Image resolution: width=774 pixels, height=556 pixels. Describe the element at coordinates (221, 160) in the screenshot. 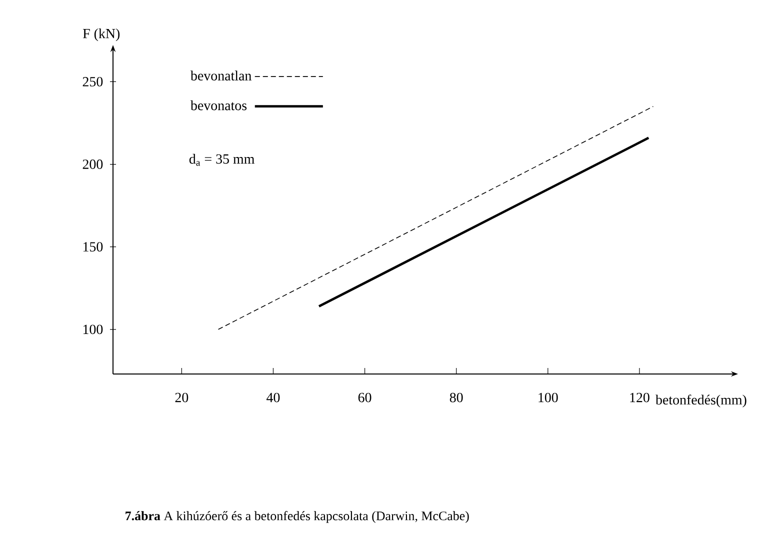

I see `annotation: d$_{a}$ = 35 mm` at that location.